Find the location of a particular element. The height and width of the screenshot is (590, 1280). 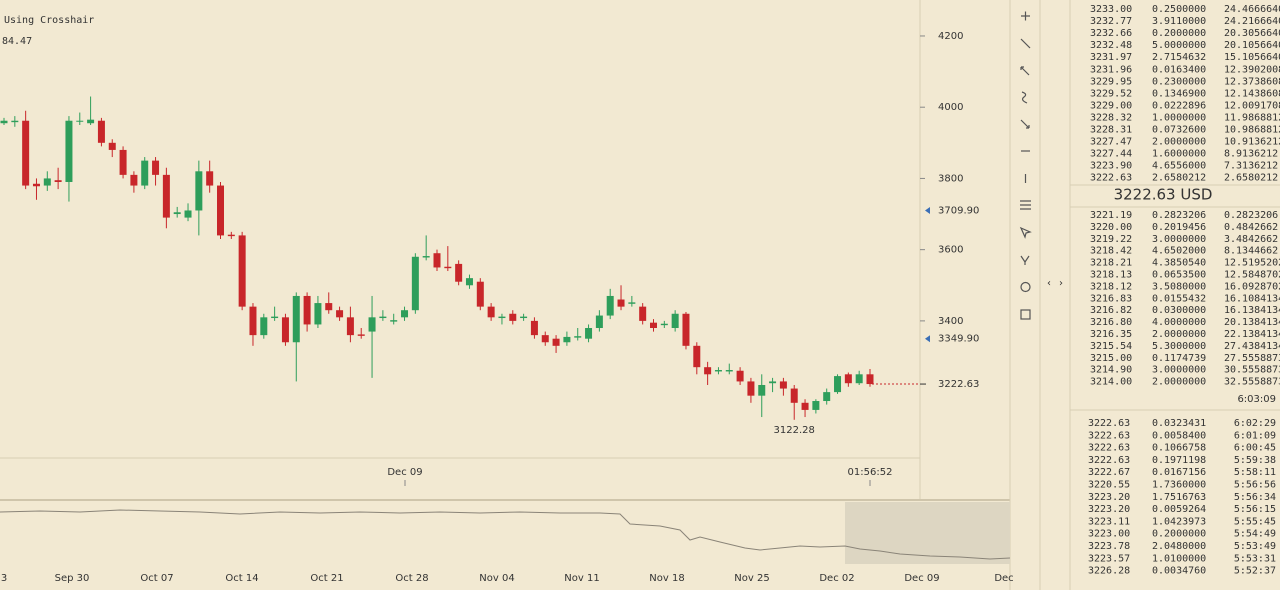

time-axis-label: Nov 11 is located at coordinates (581, 578).